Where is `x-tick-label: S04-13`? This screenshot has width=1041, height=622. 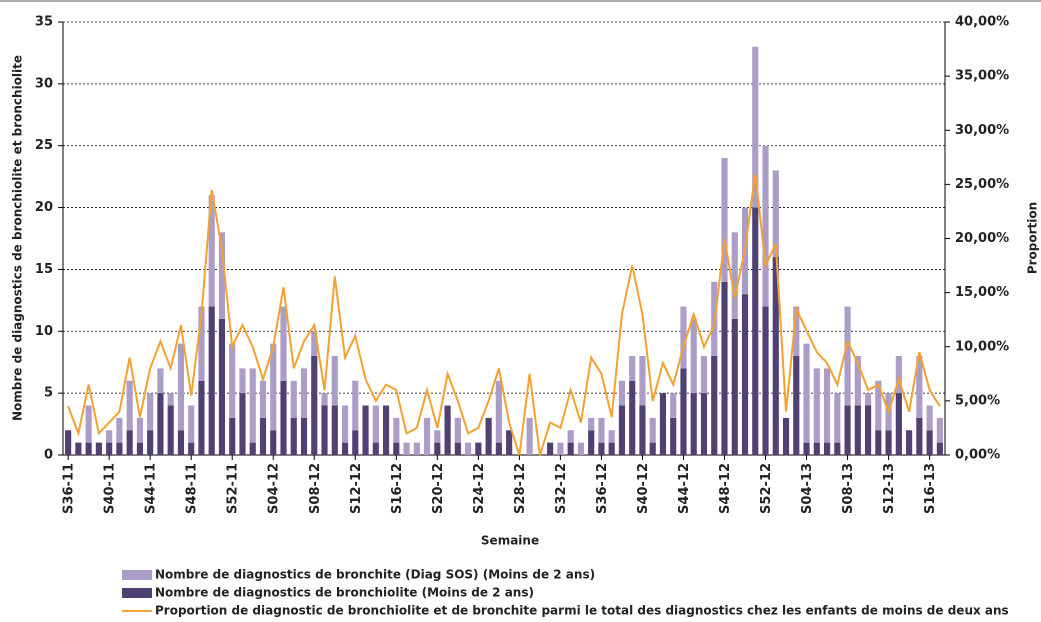 x-tick-label: S04-13 is located at coordinates (807, 488).